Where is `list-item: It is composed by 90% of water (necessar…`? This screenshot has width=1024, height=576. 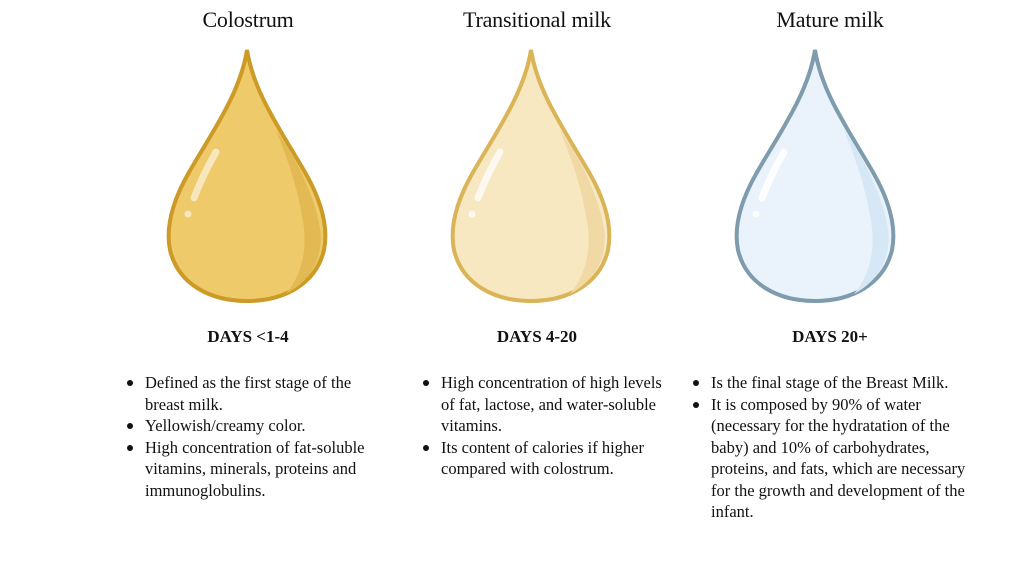 list-item: It is composed by 90% of water (necessar… is located at coordinates (832, 458).